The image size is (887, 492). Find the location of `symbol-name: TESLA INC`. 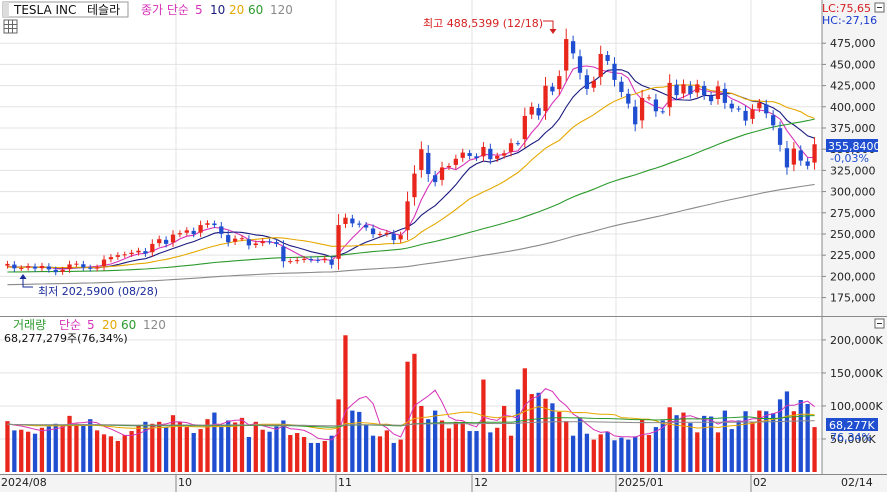

symbol-name: TESLA INC is located at coordinates (44, 10).